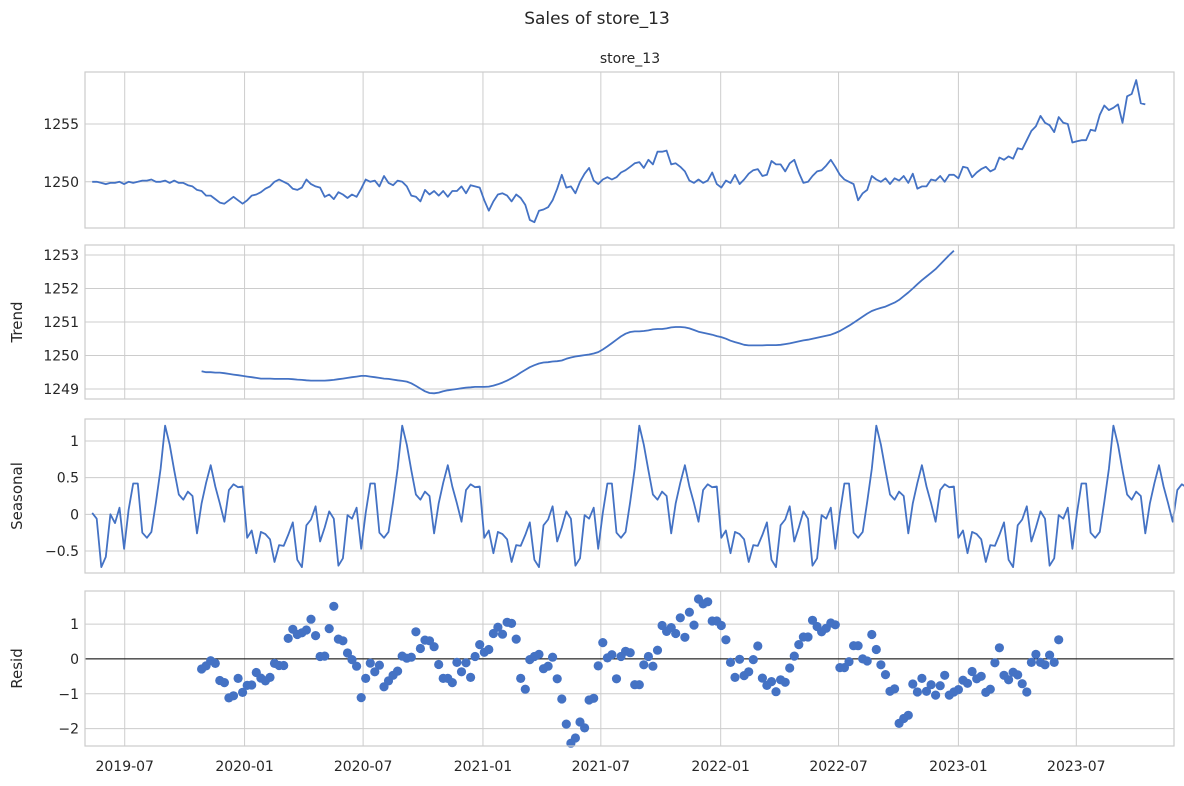  What do you see at coordinates (630, 59) in the screenshot?
I see `observed-panel-title: store_13` at bounding box center [630, 59].